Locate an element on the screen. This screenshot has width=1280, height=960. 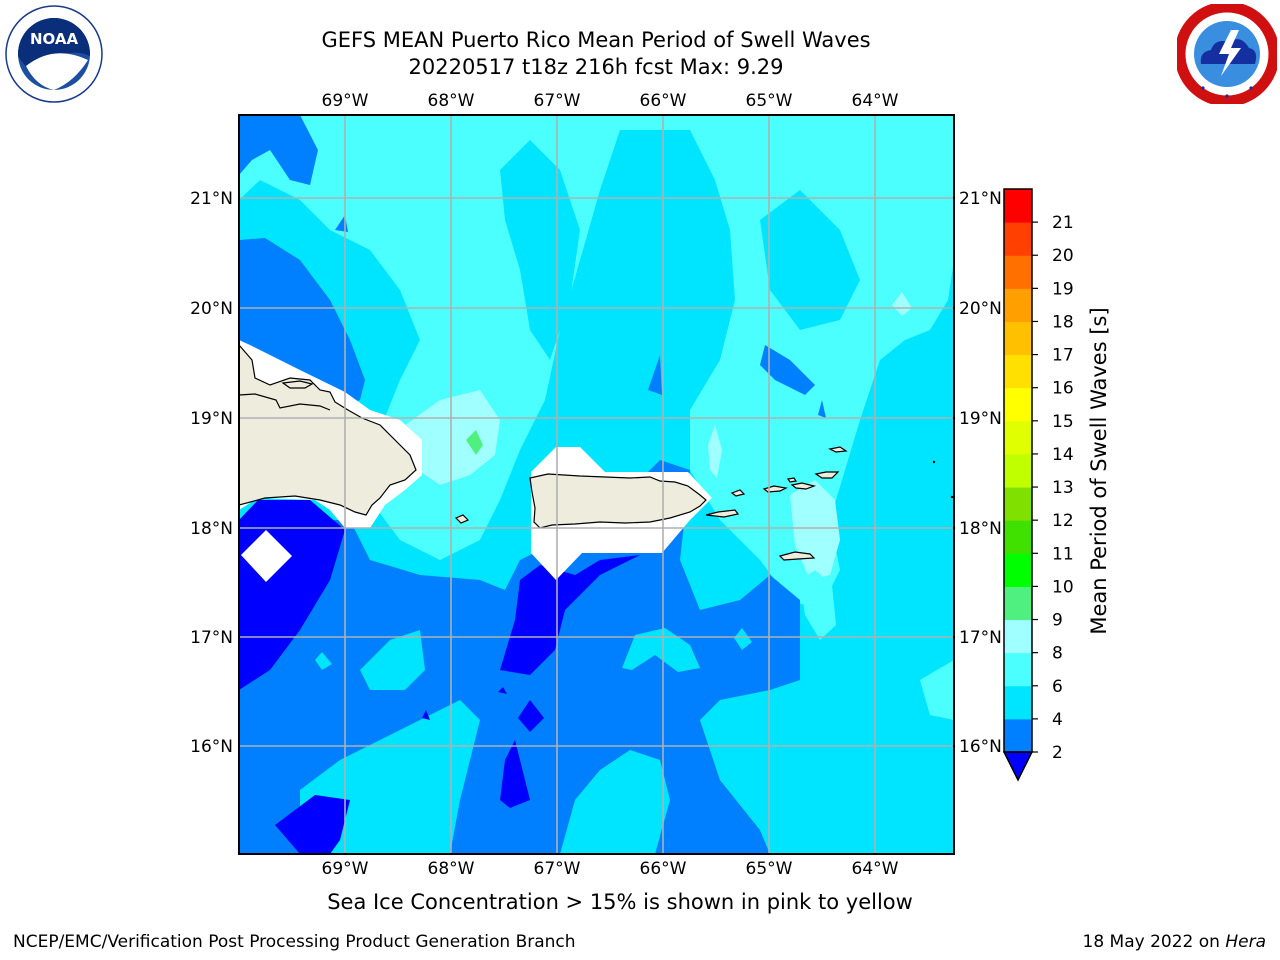
contour-under-2-central is located at coordinates (570, 615).